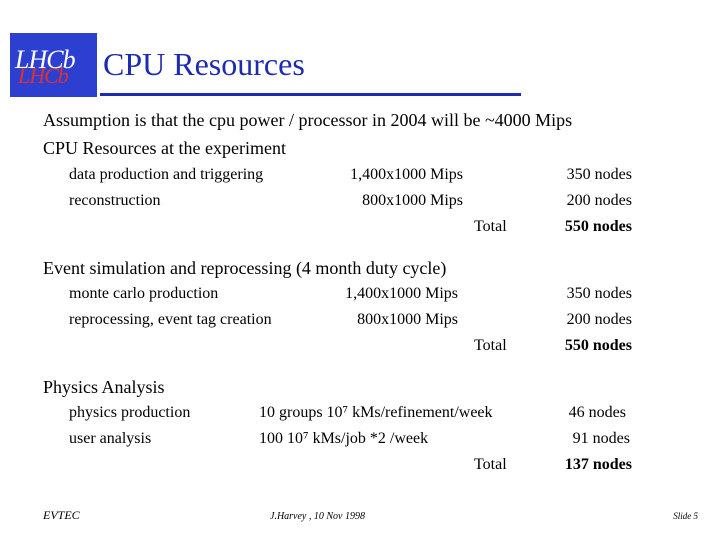  Describe the element at coordinates (170, 319) in the screenshot. I see `row-label: reprocessing, event tag creation` at that location.